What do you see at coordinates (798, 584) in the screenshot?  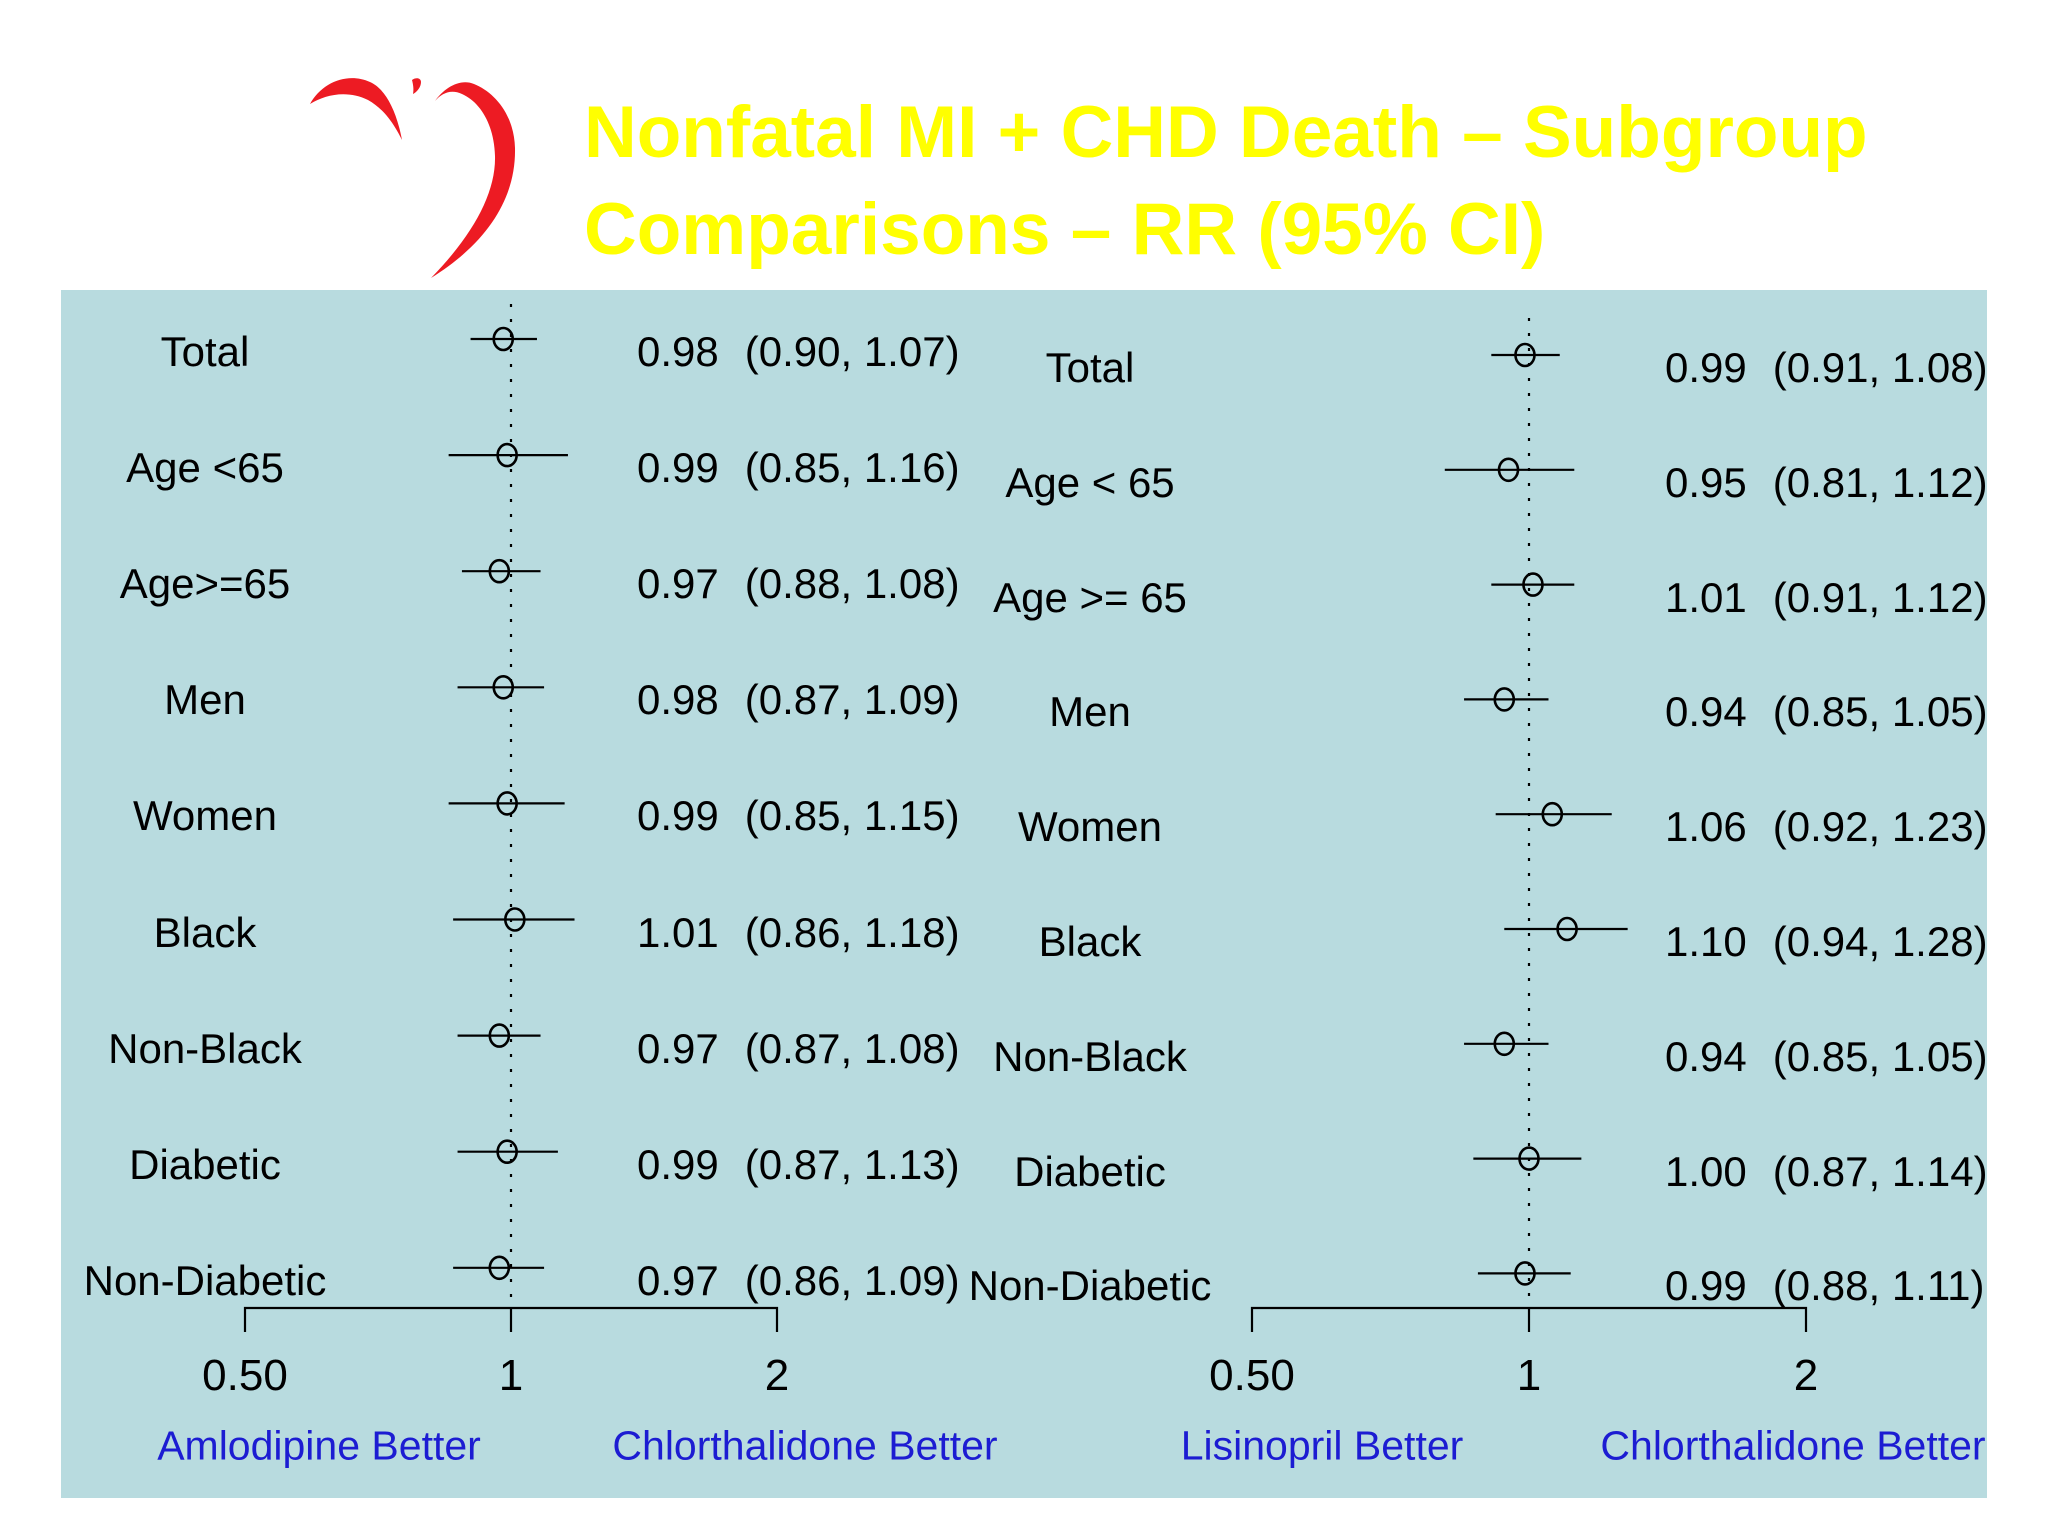 I see `row-value: 0.97 (0.88, 1.08)` at bounding box center [798, 584].